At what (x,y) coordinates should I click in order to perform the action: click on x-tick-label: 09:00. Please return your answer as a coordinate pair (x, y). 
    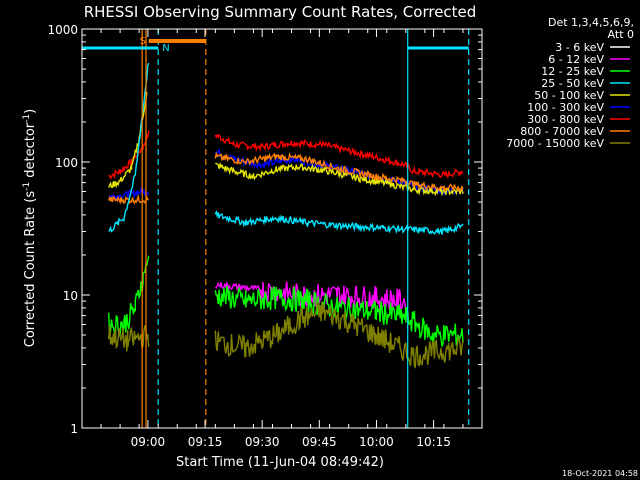
    Looking at the image, I should click on (148, 442).